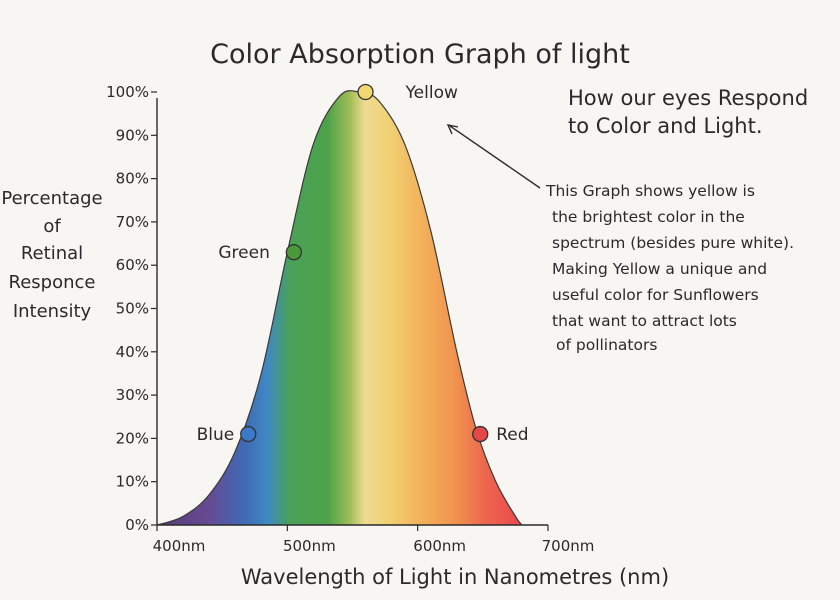 This screenshot has height=600, width=840. I want to click on y-tick-label: 70%, so click(132, 222).